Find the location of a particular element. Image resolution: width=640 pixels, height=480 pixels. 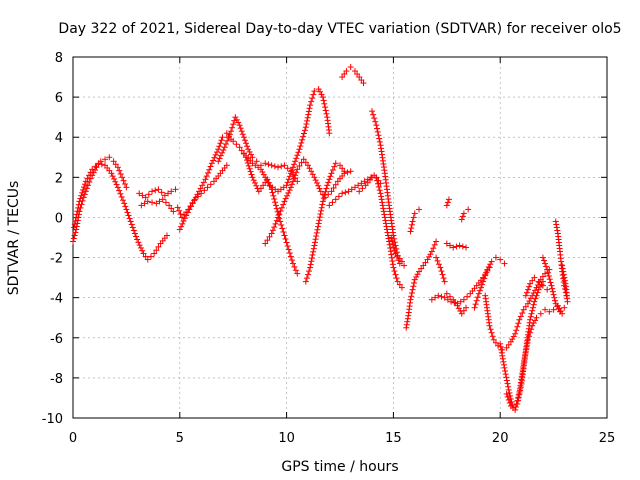

y-tick-label: 8 is located at coordinates (59, 58).